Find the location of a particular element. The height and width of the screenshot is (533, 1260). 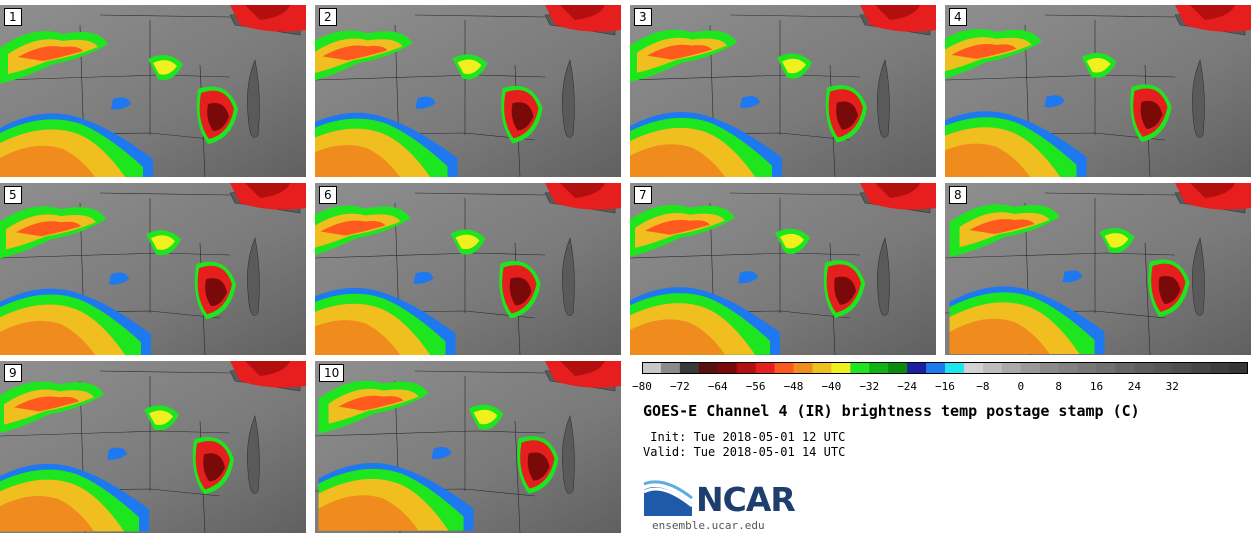

panel-label: 6 is located at coordinates (328, 195).